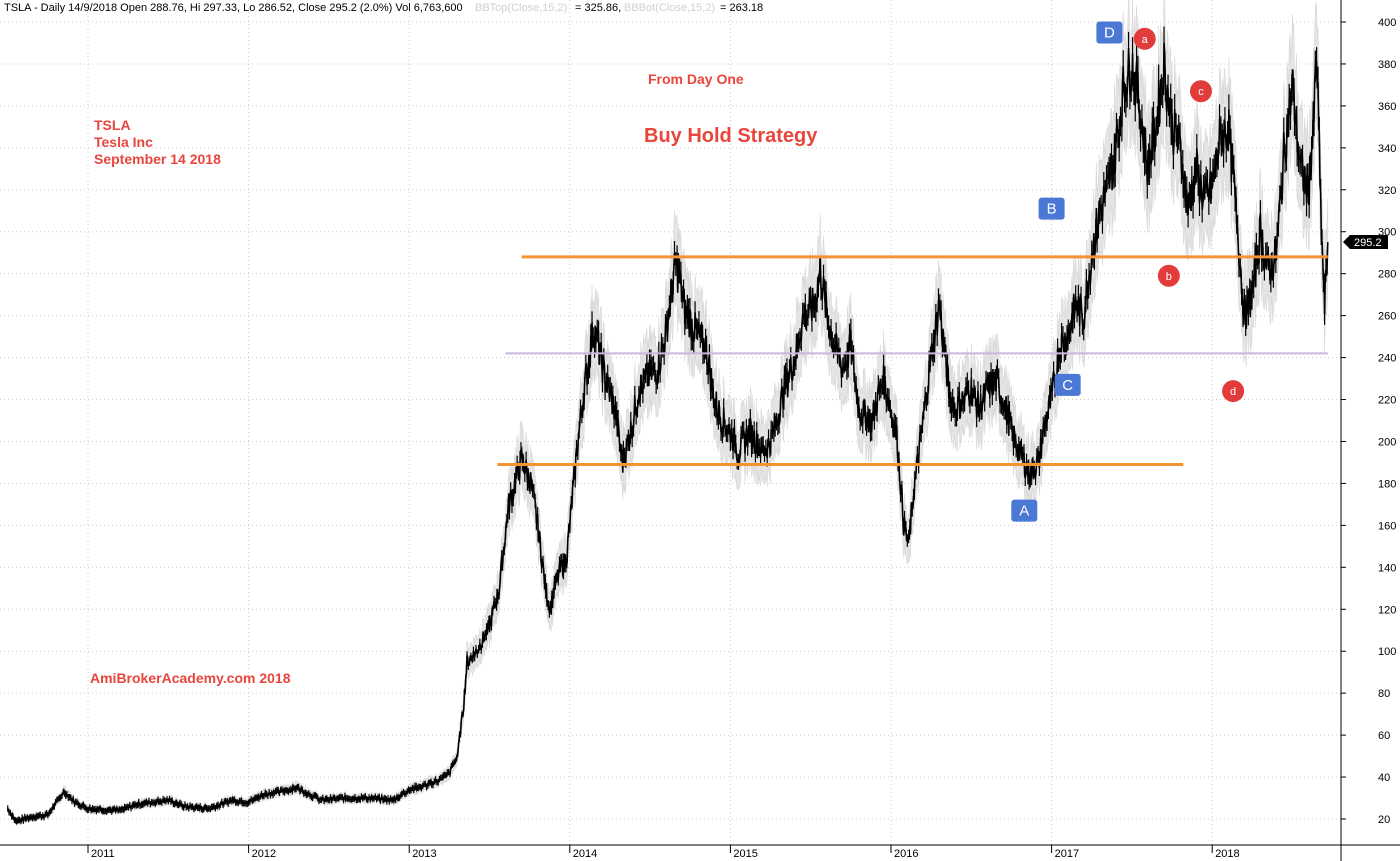  Describe the element at coordinates (741, 8) in the screenshot. I see `bbbot-value: = 263.18` at that location.